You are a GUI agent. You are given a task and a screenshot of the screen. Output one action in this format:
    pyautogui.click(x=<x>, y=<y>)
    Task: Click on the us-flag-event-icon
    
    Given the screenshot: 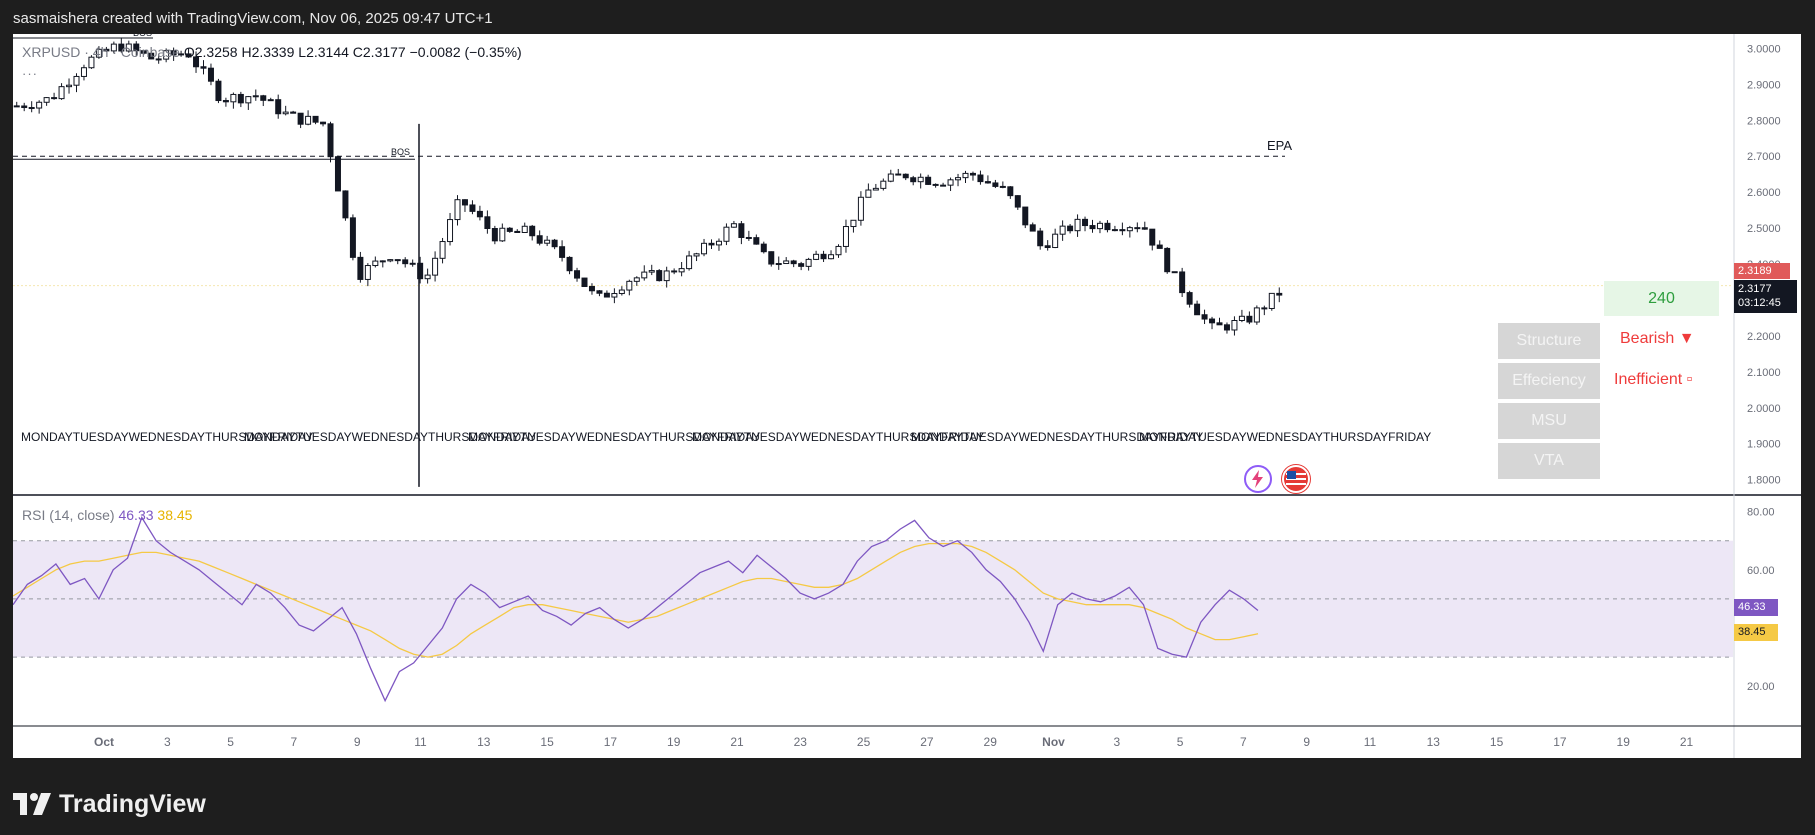 What is the action you would take?
    pyautogui.click(x=1296, y=479)
    